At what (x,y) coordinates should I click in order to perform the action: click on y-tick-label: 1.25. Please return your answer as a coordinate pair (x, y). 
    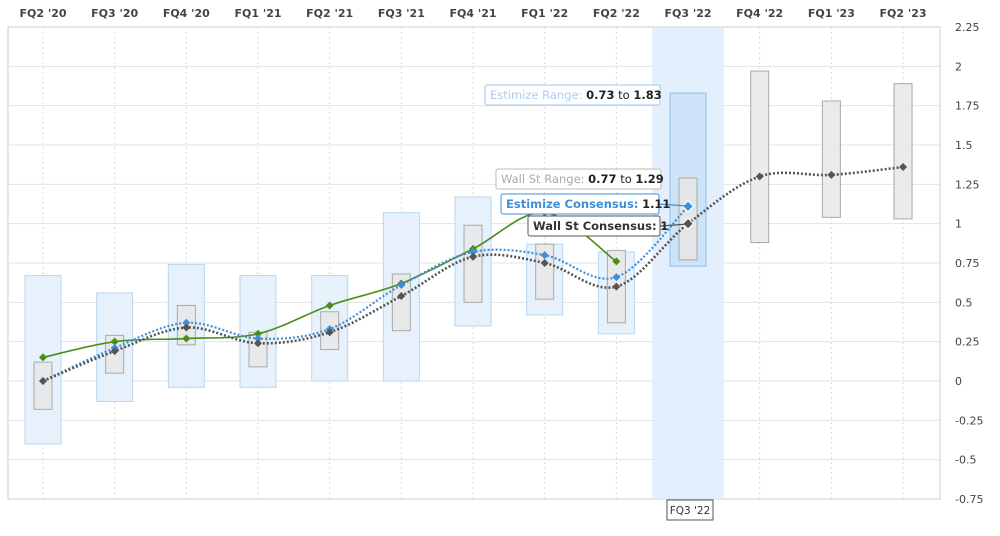
    Looking at the image, I should click on (967, 184).